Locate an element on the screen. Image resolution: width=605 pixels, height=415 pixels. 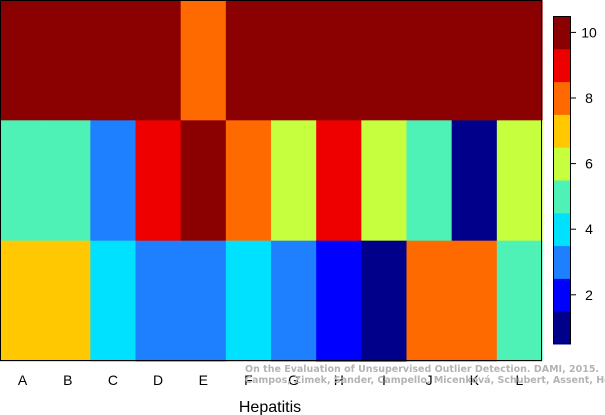
x-tick-label-H: H is located at coordinates (339, 380).